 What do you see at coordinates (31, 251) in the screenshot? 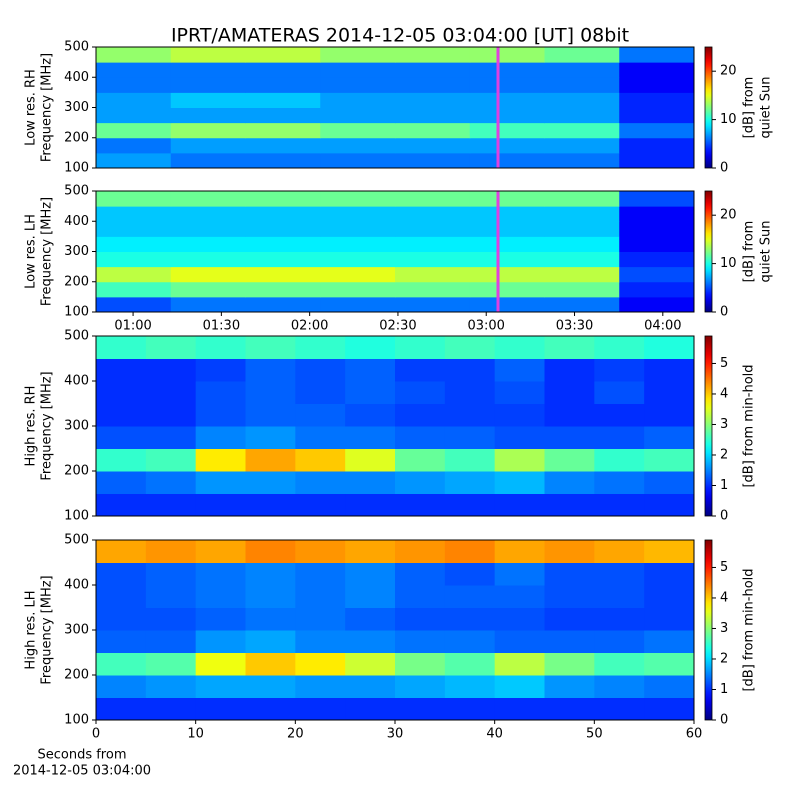
I see `y-axis-label: Low res. LH` at bounding box center [31, 251].